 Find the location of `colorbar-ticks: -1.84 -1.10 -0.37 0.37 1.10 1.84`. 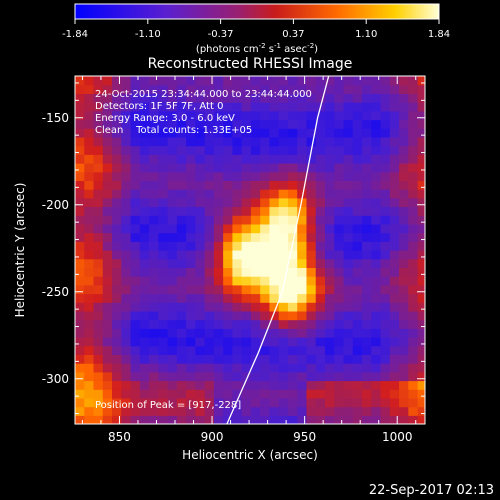

colorbar-ticks: -1.84 -1.10 -0.37 0.37 1.10 1.84 is located at coordinates (256, 29).